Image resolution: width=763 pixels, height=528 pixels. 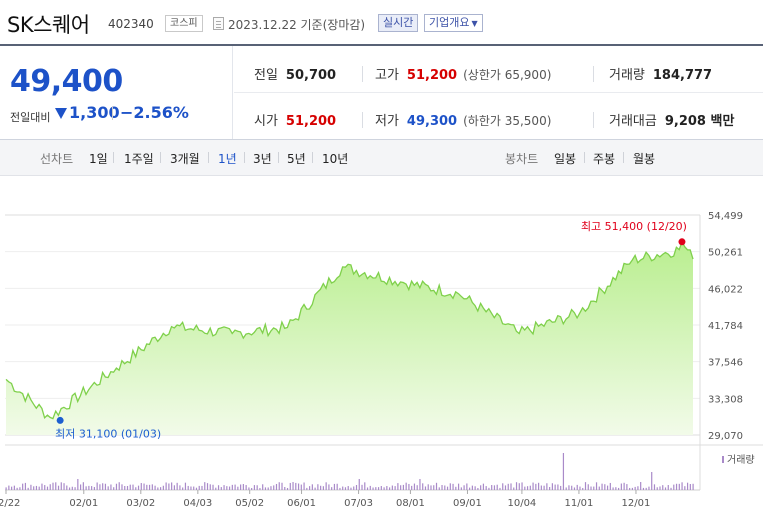 What do you see at coordinates (295, 73) in the screenshot?
I see `stat-prev-close: 전일 50,700` at bounding box center [295, 73].